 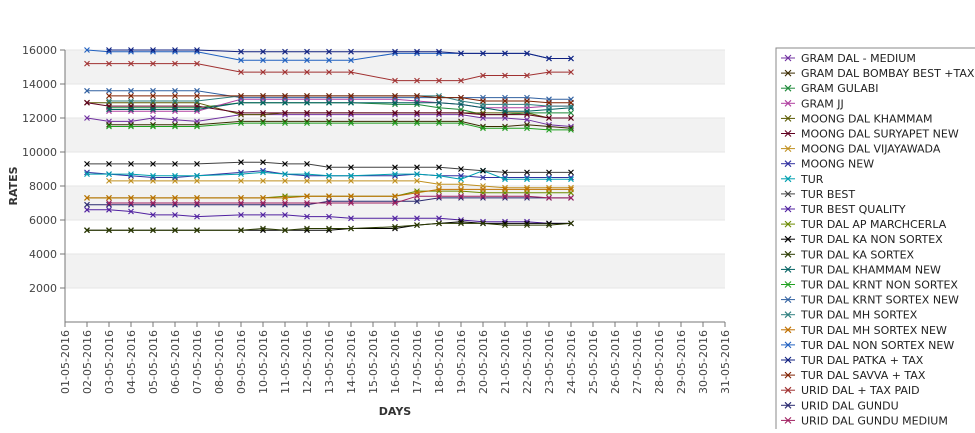 What do you see at coordinates (874, 420) in the screenshot?
I see `legend-label: URID DAL GUNDU MEDIUM` at bounding box center [874, 420].